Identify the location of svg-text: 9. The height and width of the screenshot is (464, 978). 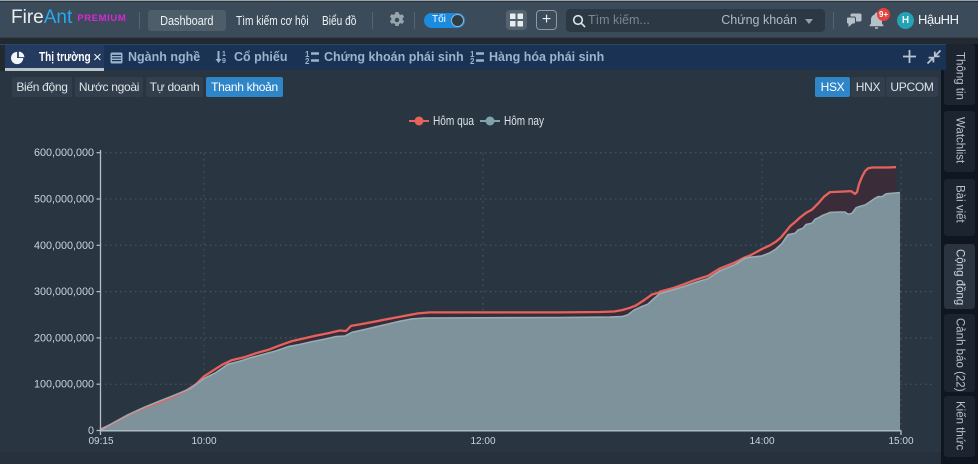
(224, 61).